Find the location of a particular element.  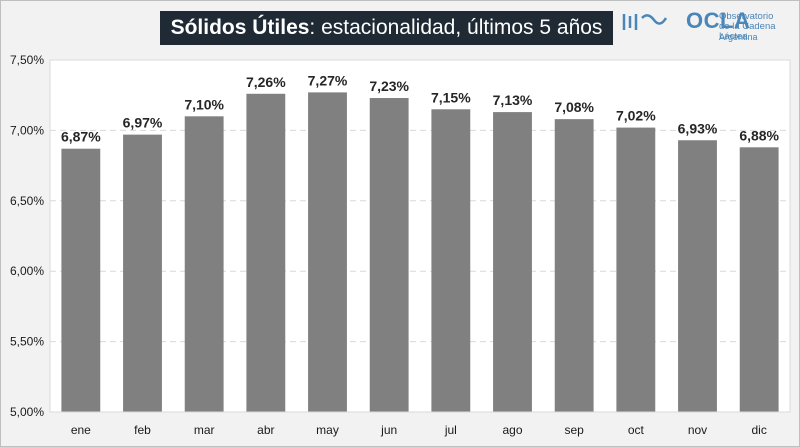

logo-subtitle: Observatorio de la Cadena Láctea is located at coordinates (755, 27).